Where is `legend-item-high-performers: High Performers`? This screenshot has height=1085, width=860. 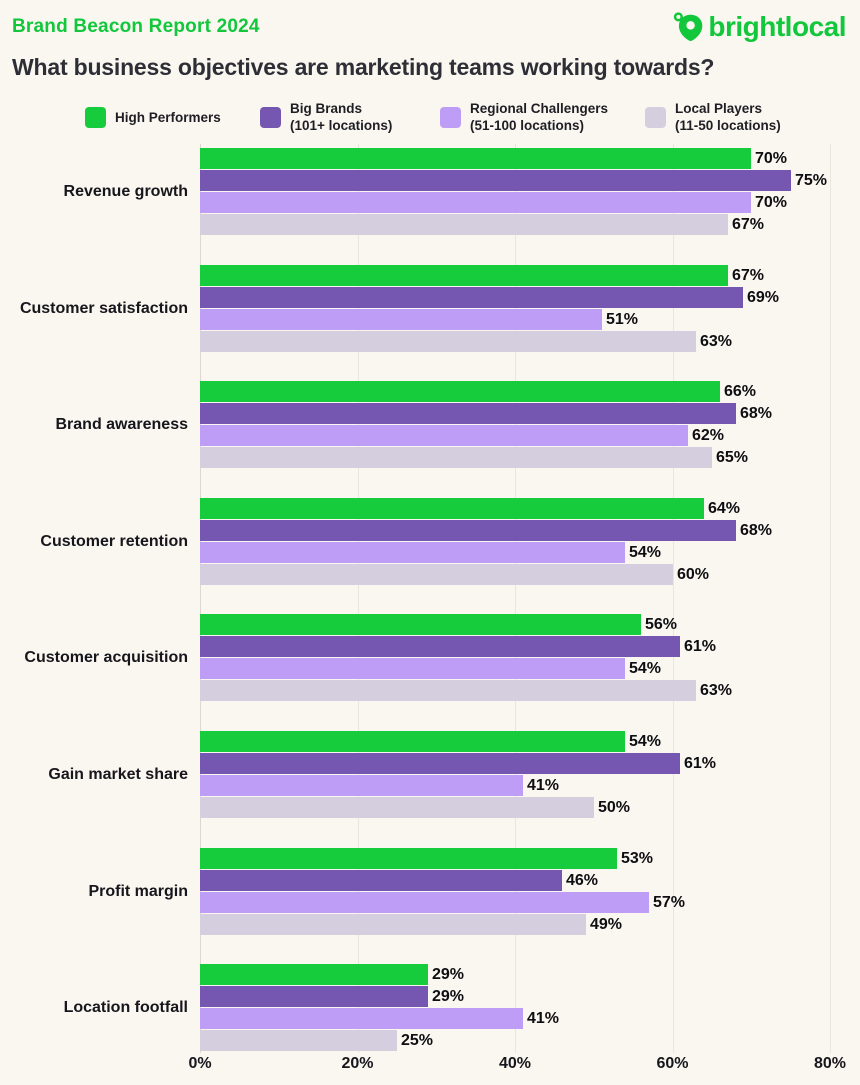 legend-item-high-performers: High Performers is located at coordinates (153, 117).